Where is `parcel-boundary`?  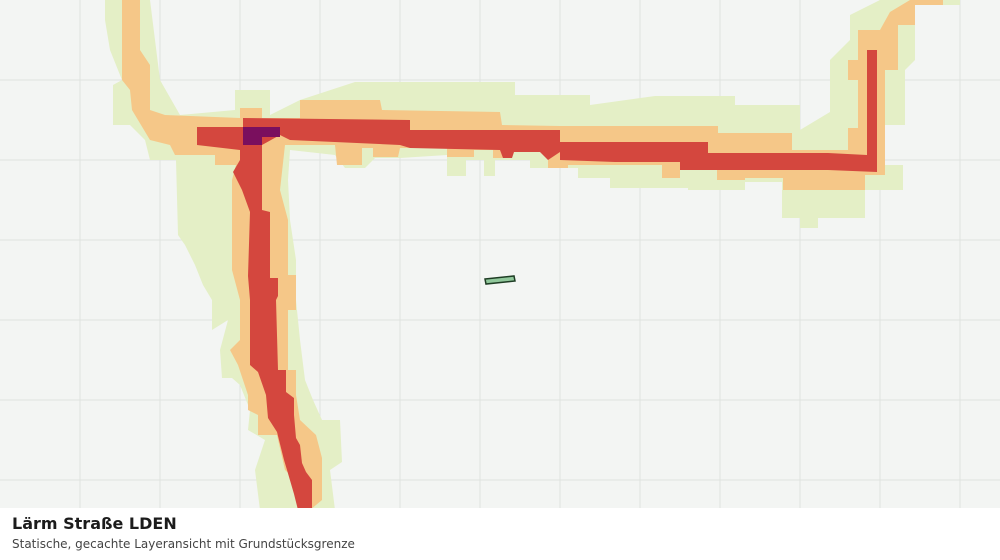
parcel-boundary is located at coordinates (500, 280).